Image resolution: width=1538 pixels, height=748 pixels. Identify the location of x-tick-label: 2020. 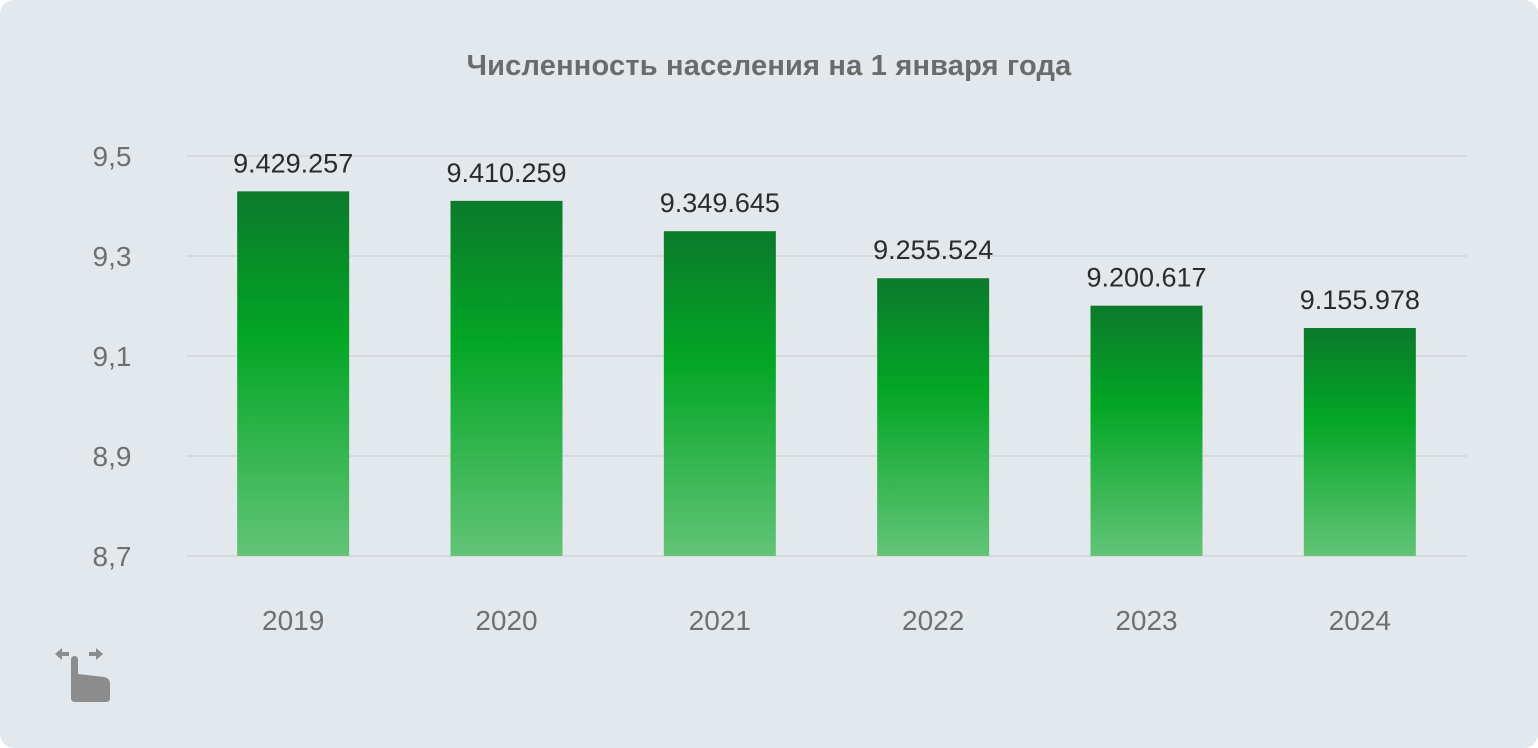
(506, 620).